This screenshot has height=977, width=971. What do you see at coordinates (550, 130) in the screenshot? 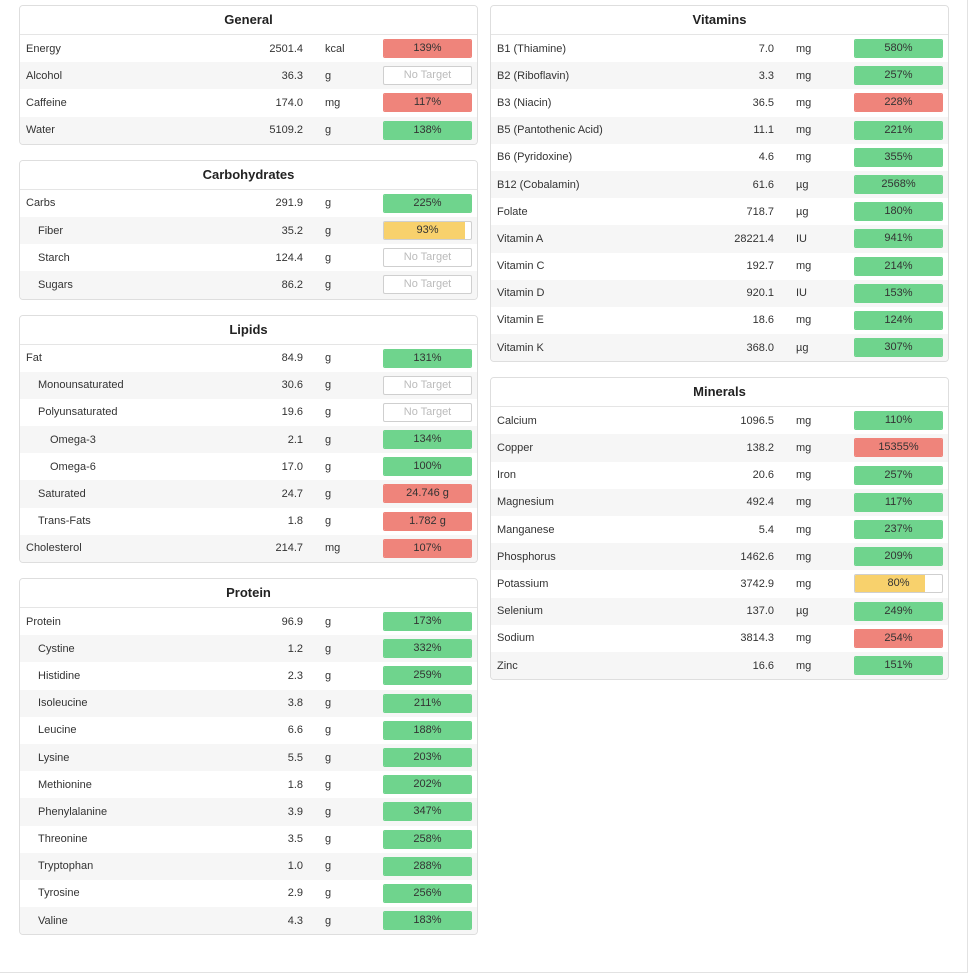
I see `nutrient-name: B5 (Pantothenic Acid)` at bounding box center [550, 130].